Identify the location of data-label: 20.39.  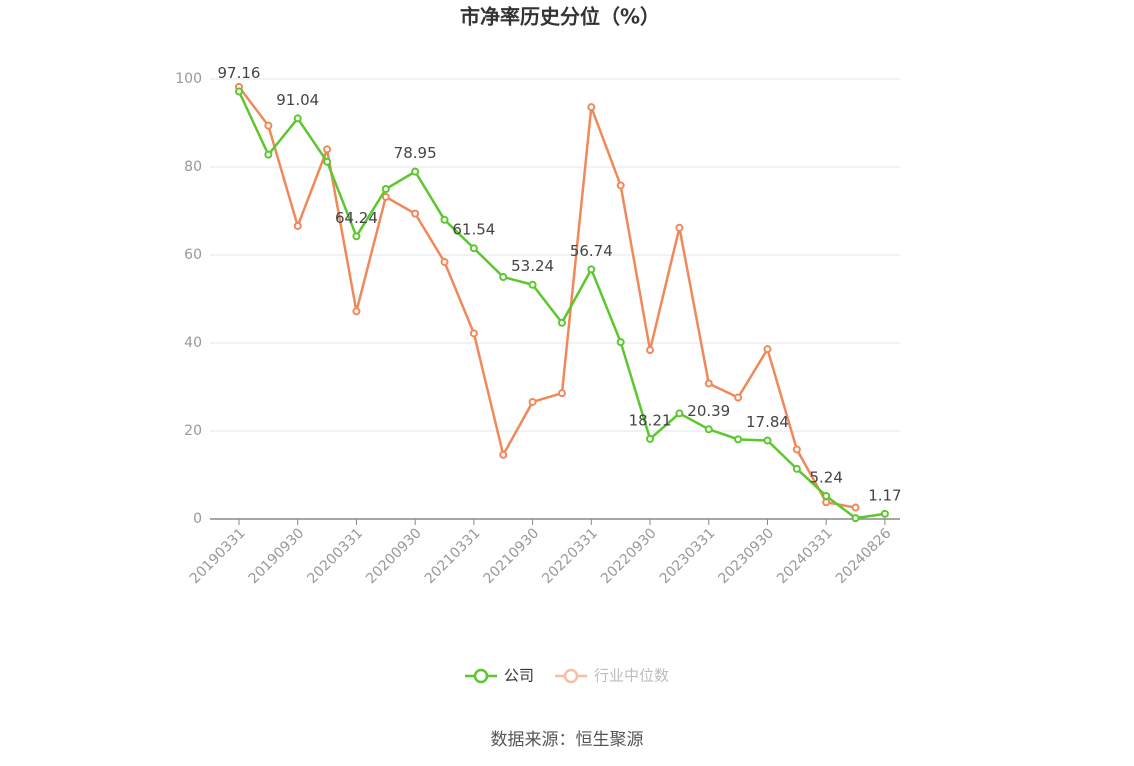
(708, 411).